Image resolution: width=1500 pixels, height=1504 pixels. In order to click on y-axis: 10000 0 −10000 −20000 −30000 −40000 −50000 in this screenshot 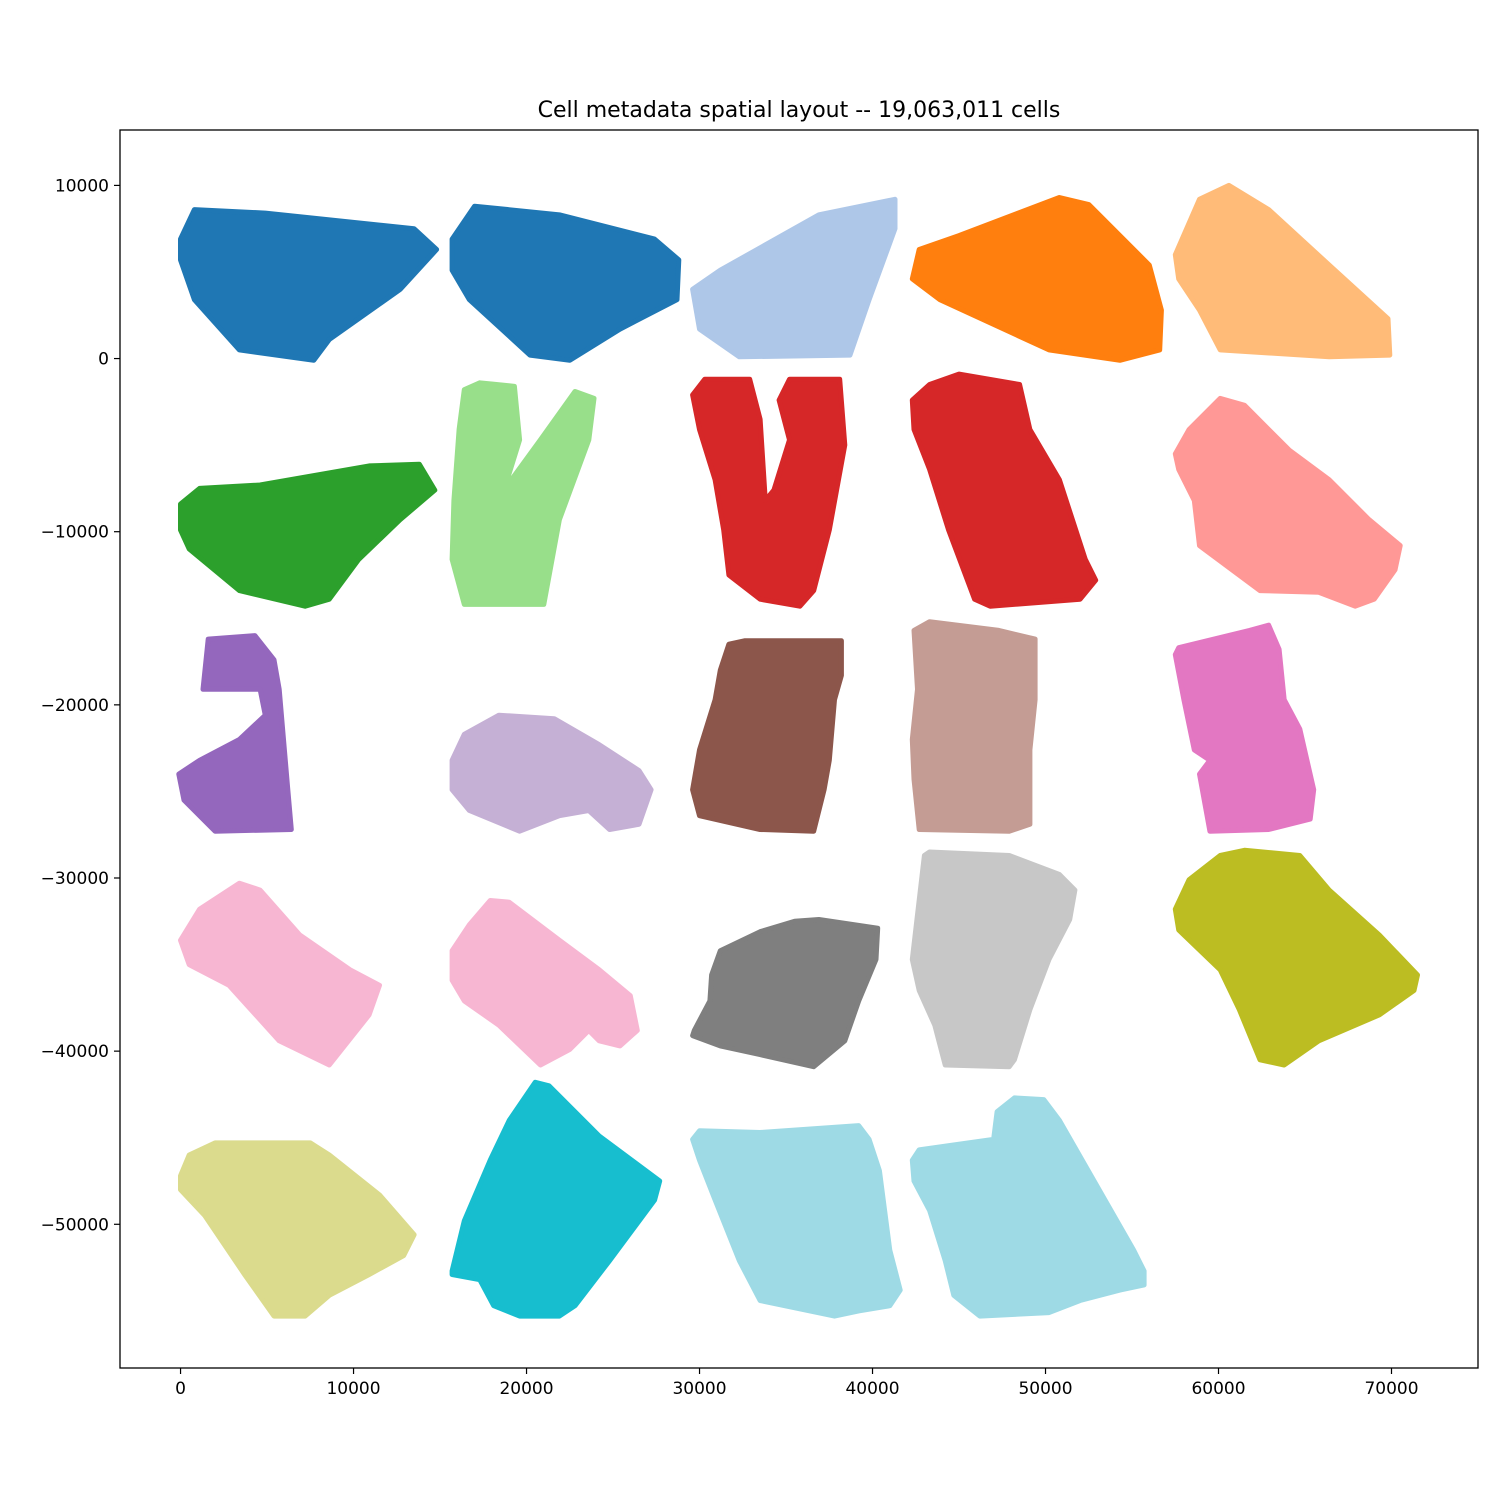, I will do `click(80, 705)`.